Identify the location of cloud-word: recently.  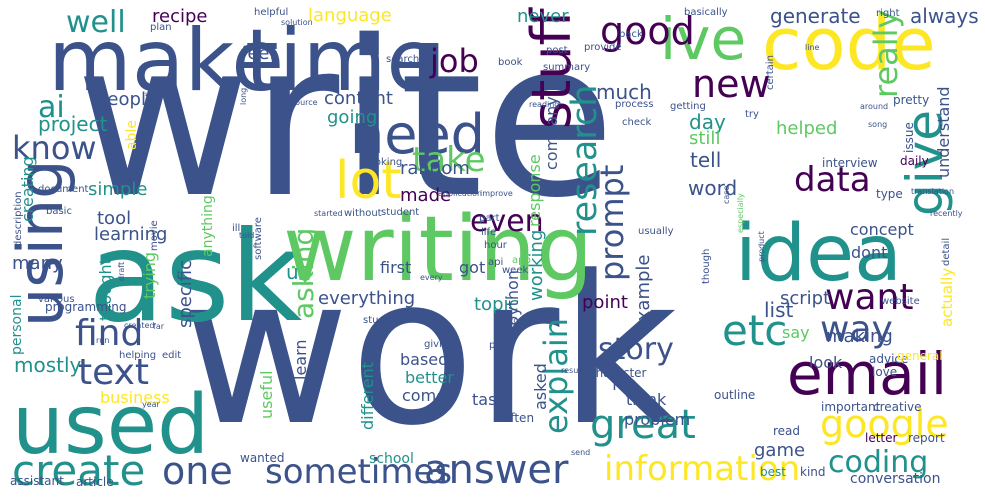
(946, 213).